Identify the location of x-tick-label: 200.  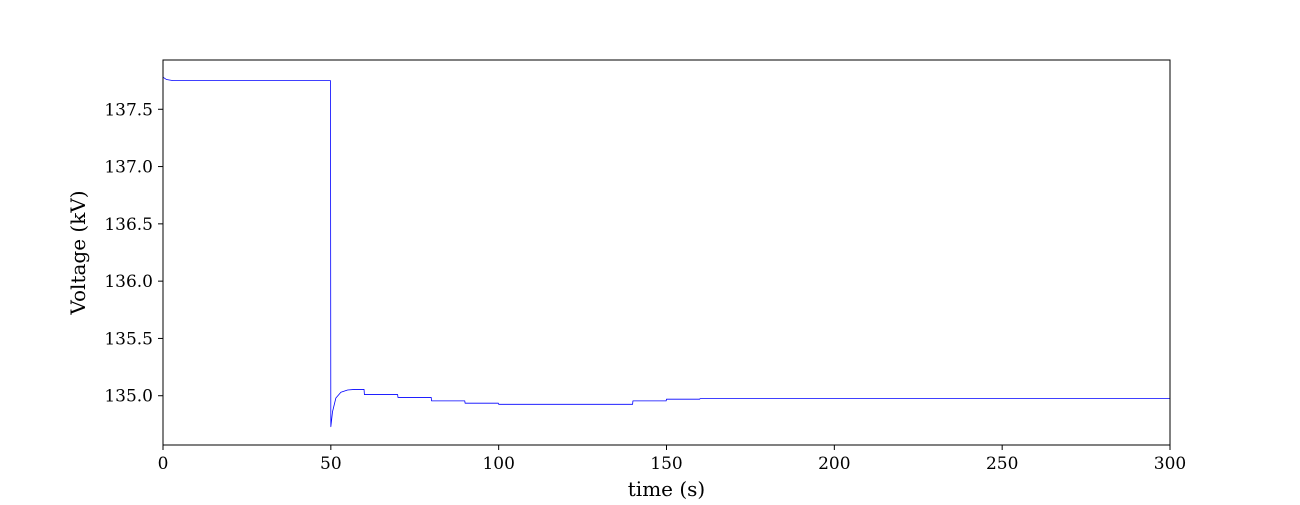
(834, 464).